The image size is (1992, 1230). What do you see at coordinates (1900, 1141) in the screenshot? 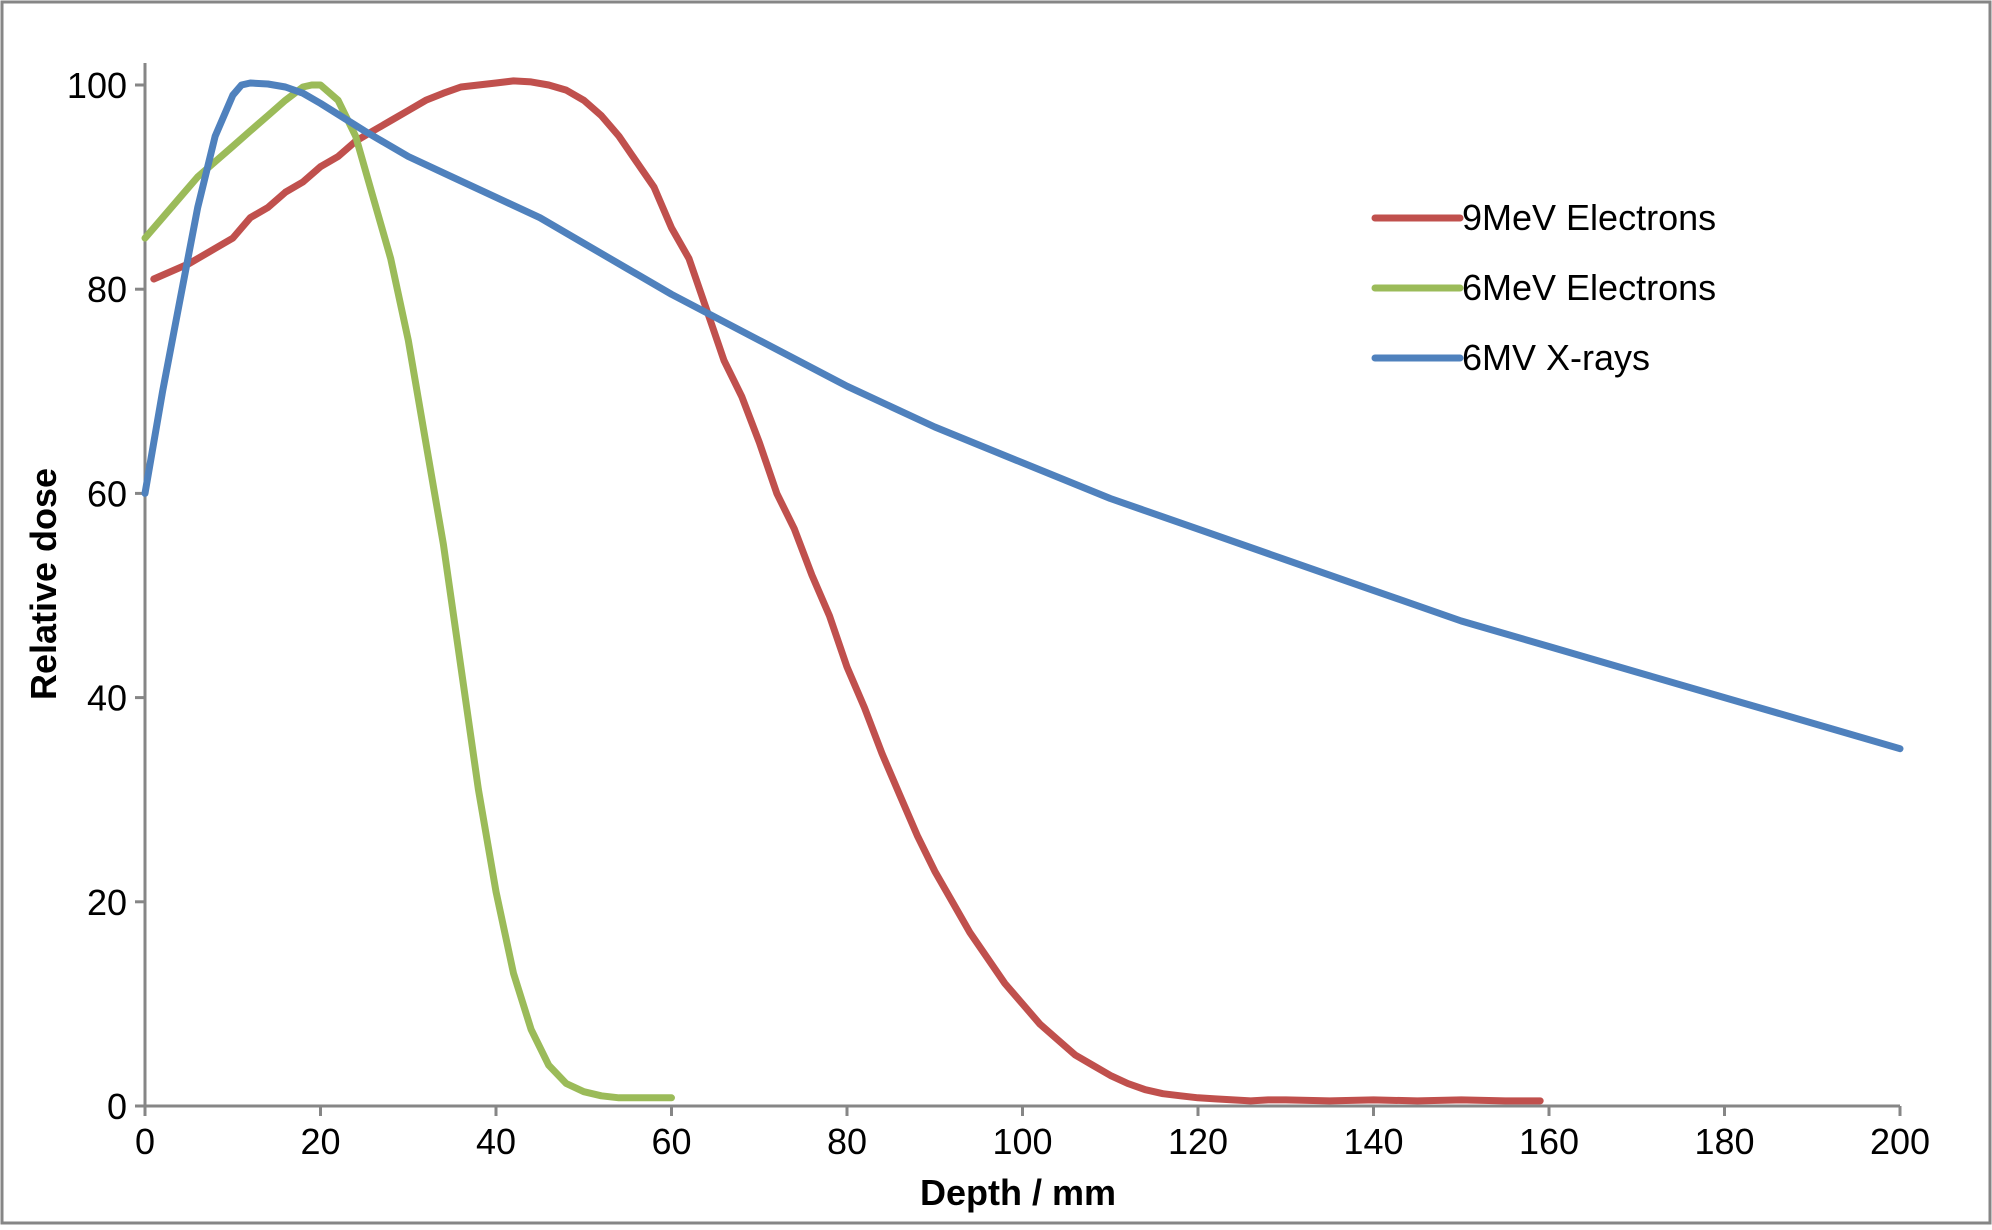
I see `x-tick-label: 200` at bounding box center [1900, 1141].